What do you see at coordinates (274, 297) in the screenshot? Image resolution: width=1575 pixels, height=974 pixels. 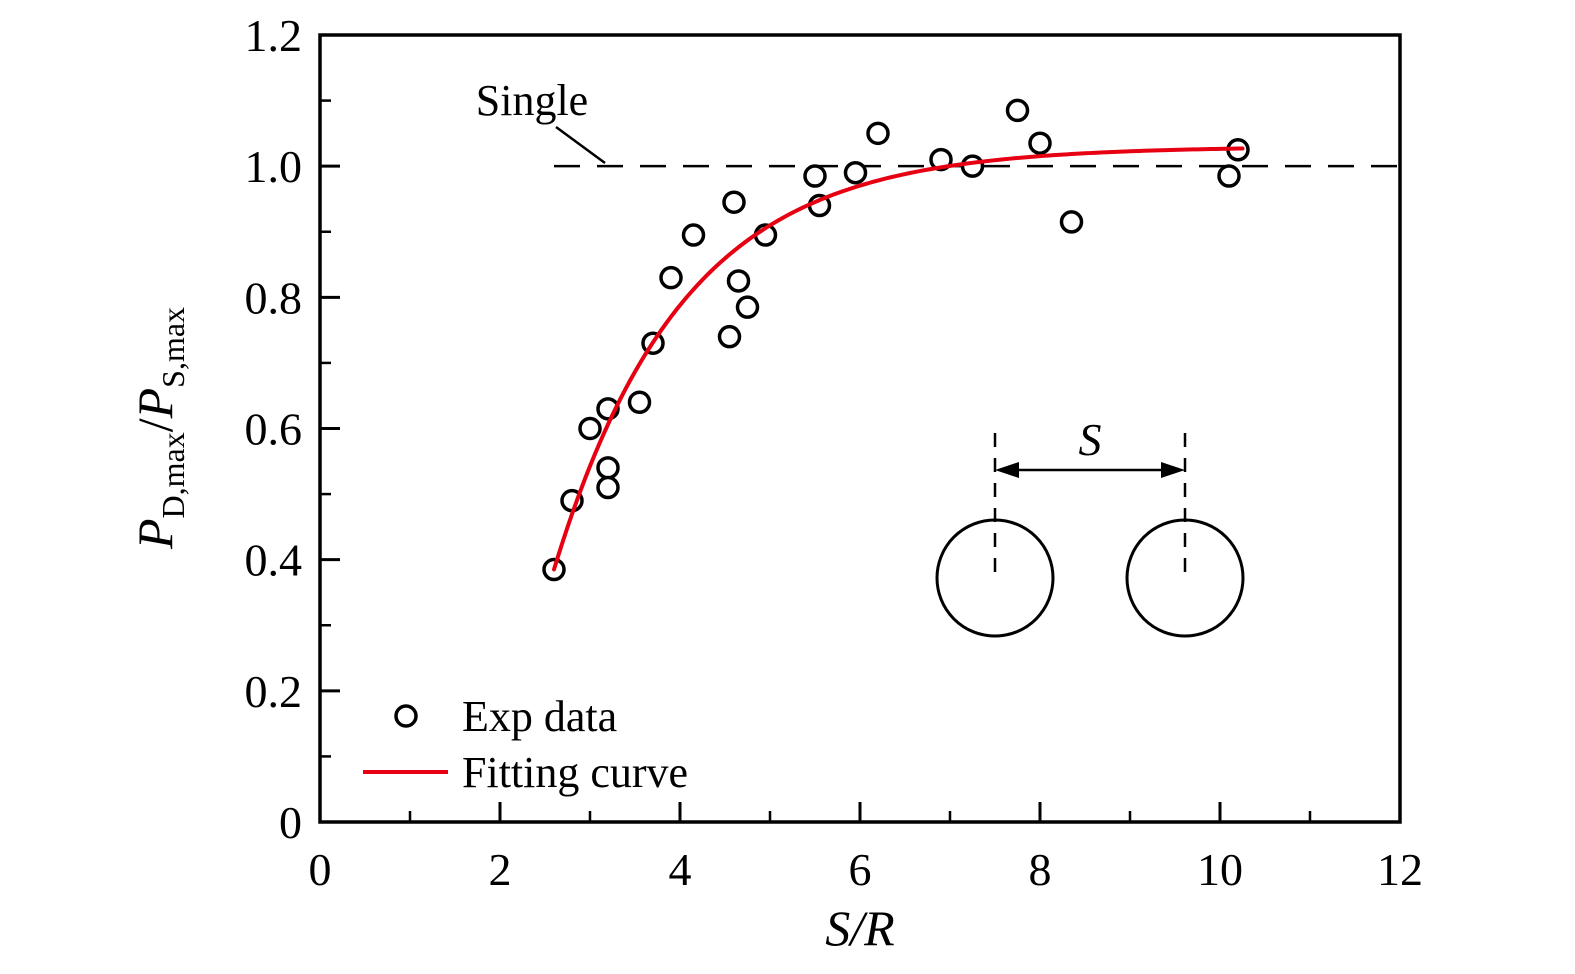 I see `y-tick-label: 0.8` at bounding box center [274, 297].